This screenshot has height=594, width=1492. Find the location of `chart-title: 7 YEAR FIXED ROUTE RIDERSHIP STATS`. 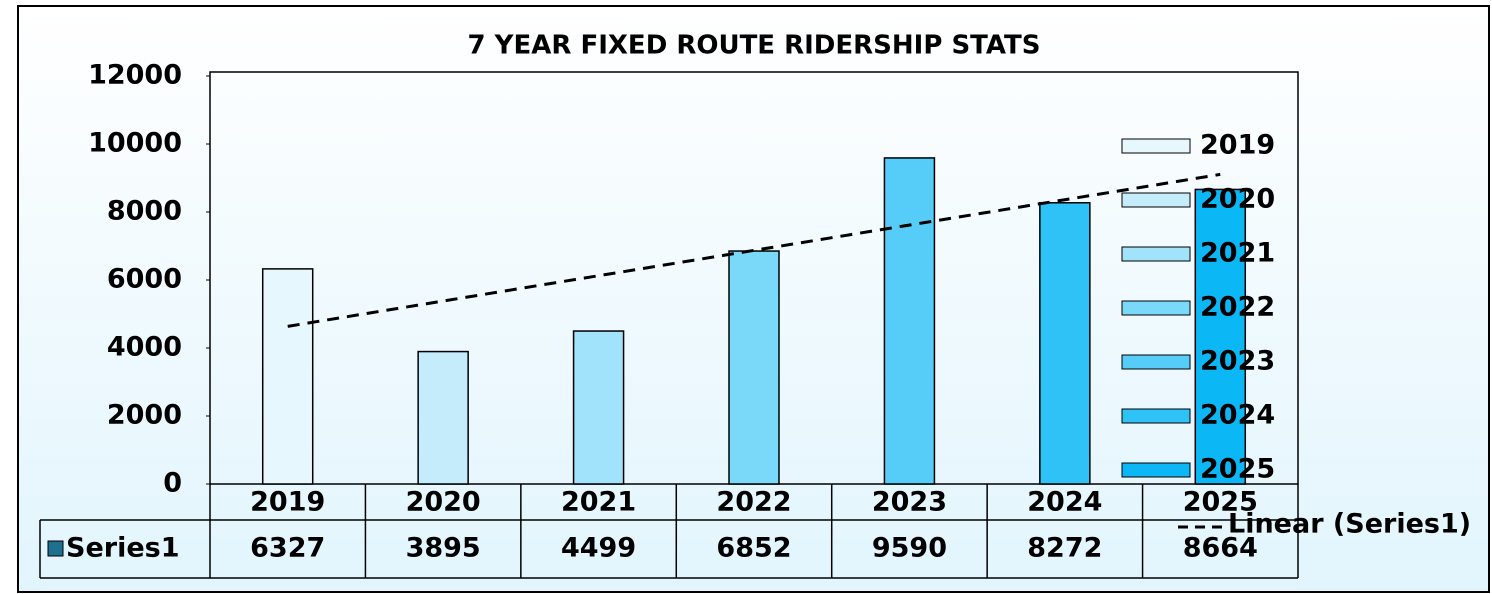

chart-title: 7 YEAR FIXED ROUTE RIDERSHIP STATS is located at coordinates (754, 46).